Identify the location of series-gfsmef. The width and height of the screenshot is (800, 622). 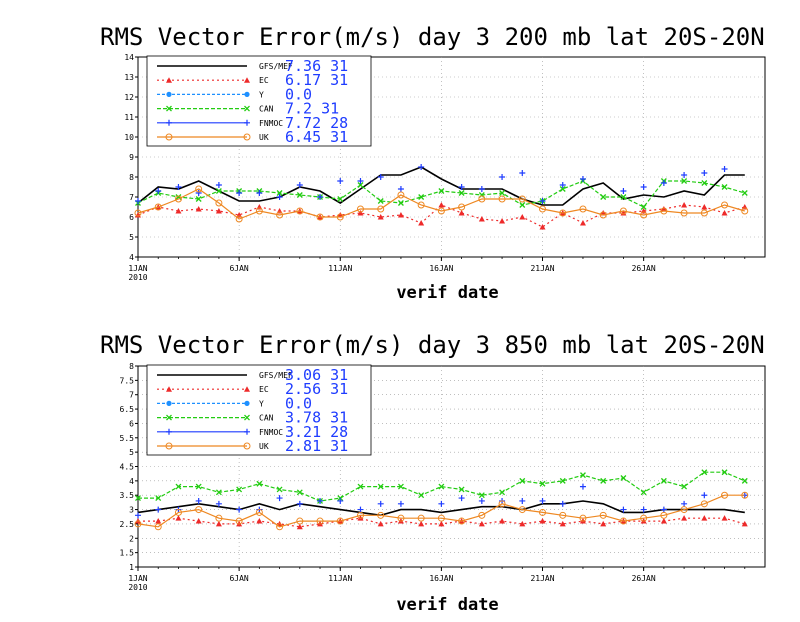
(441, 186).